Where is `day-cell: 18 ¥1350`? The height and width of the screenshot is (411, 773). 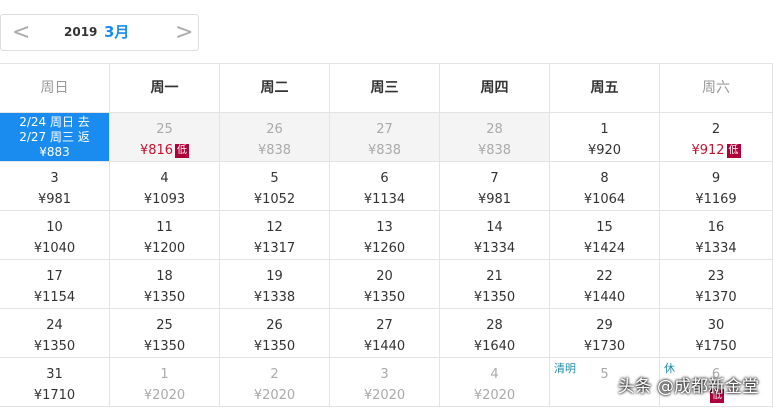
day-cell: 18 ¥1350 is located at coordinates (165, 284).